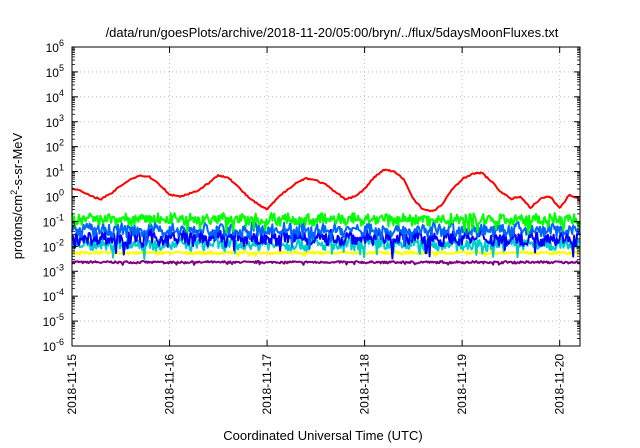  I want to click on y-tick-label: 10⁻³, so click(53, 270).